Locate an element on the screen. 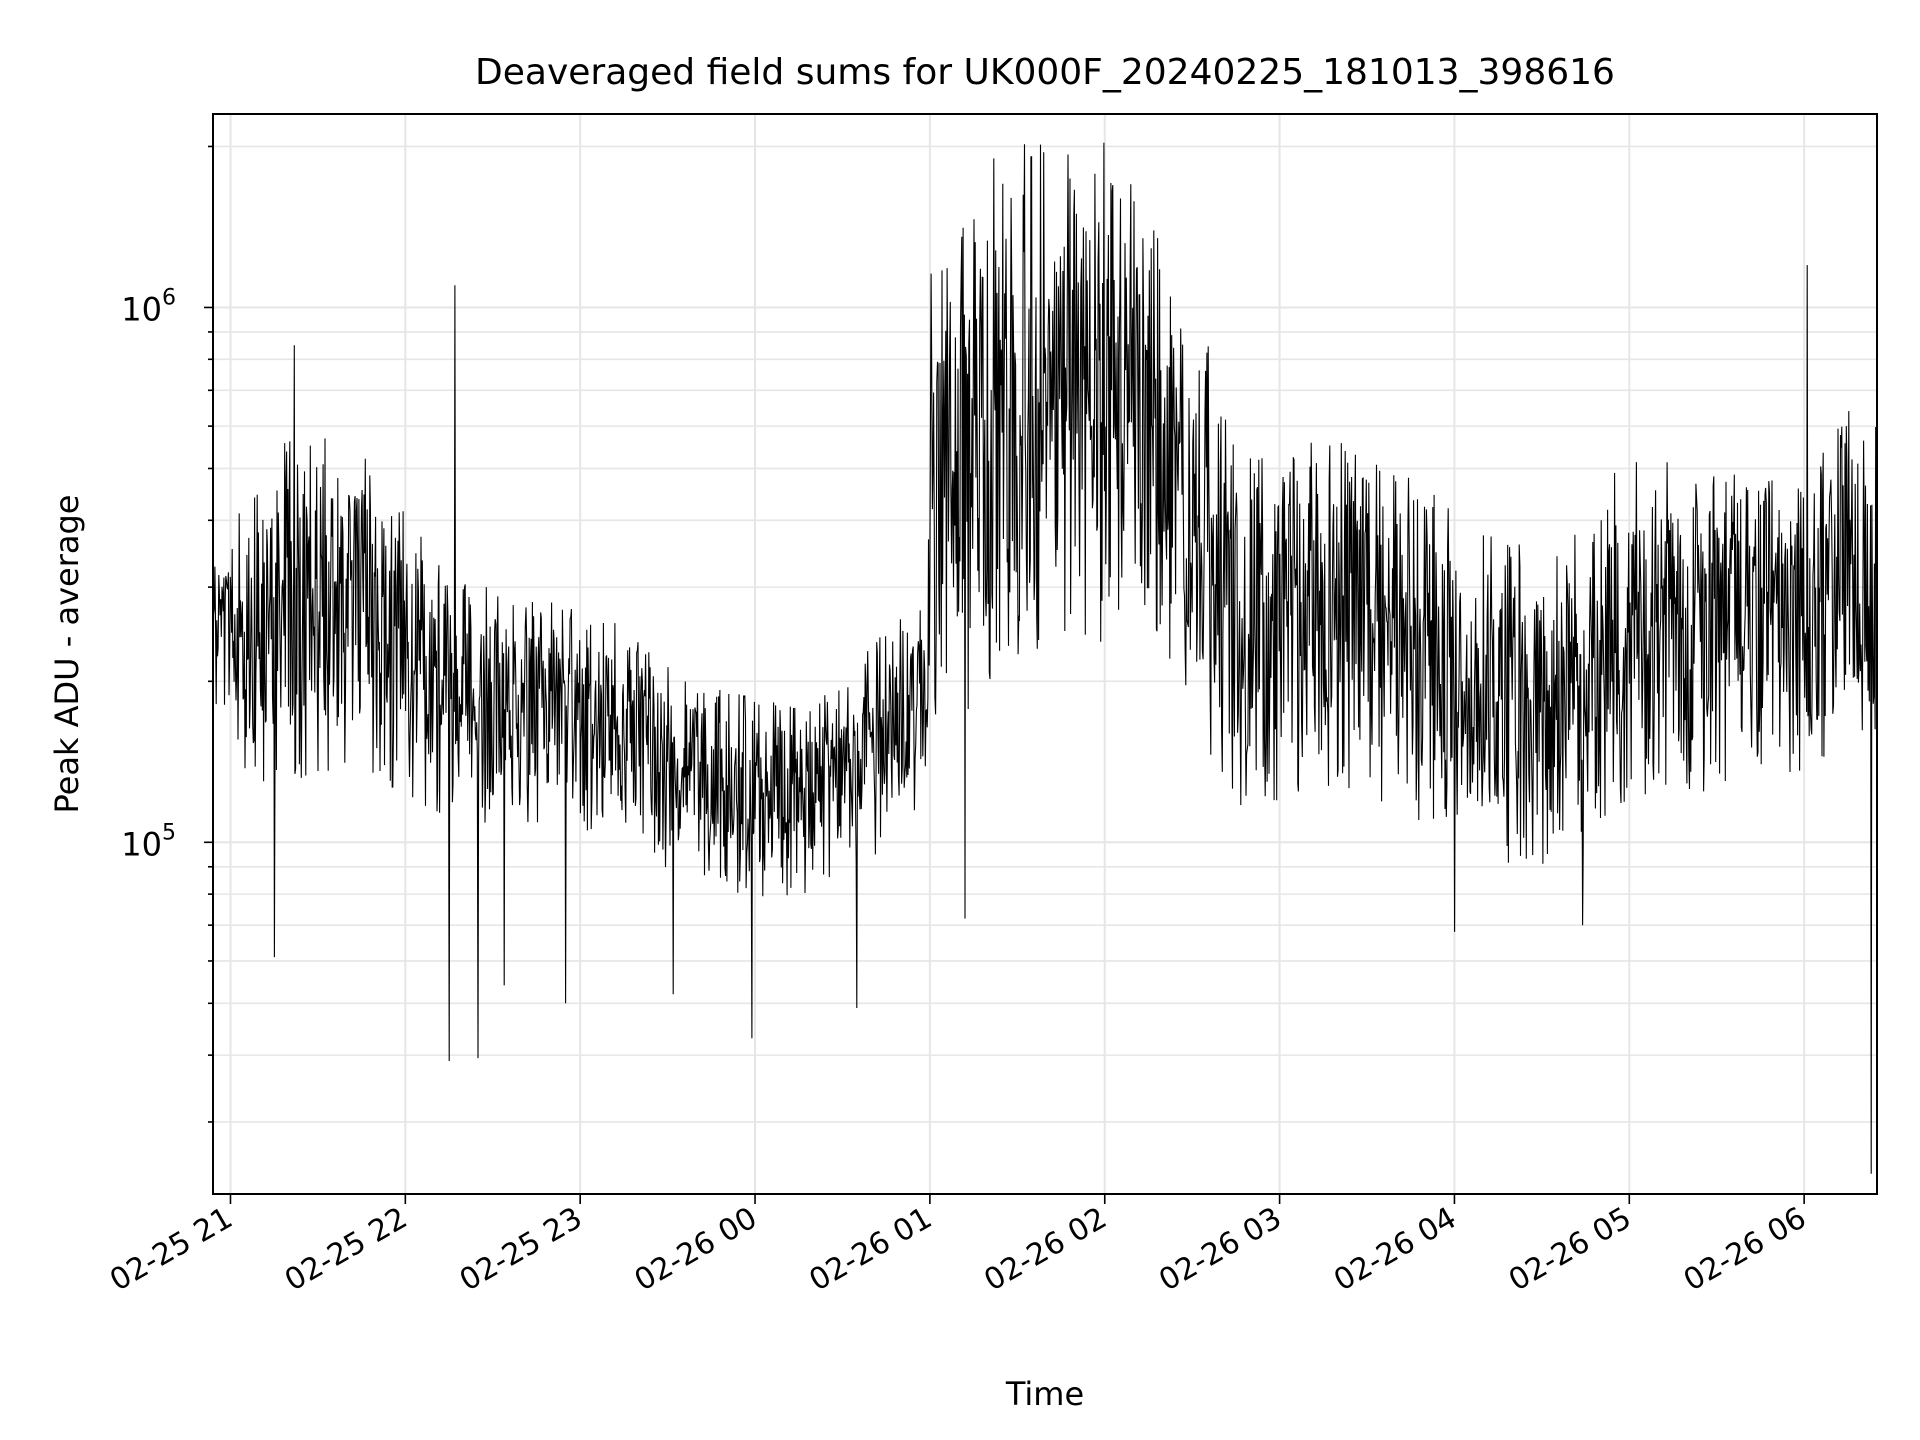 The image size is (1920, 1440). y-tick-label: 10⁶ is located at coordinates (148, 306).